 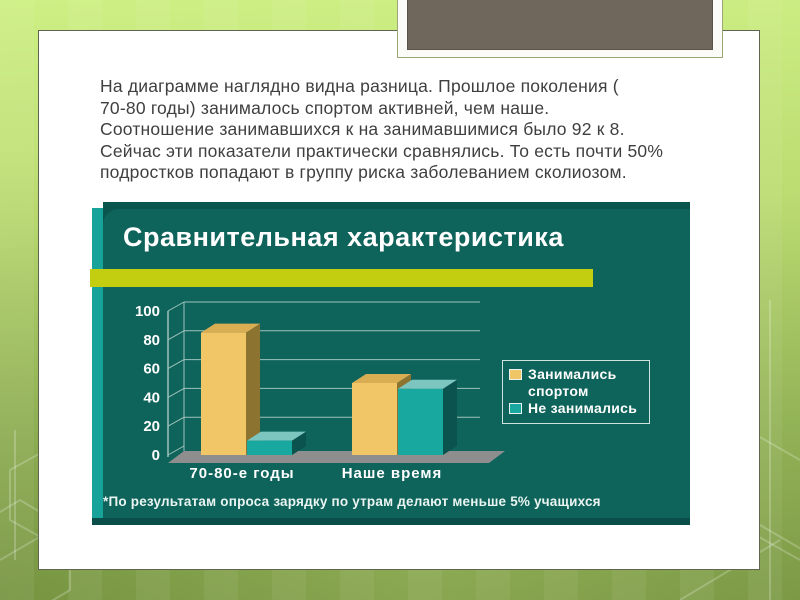 I want to click on chart-title: Сравнительная характеристика, so click(x=343, y=237).